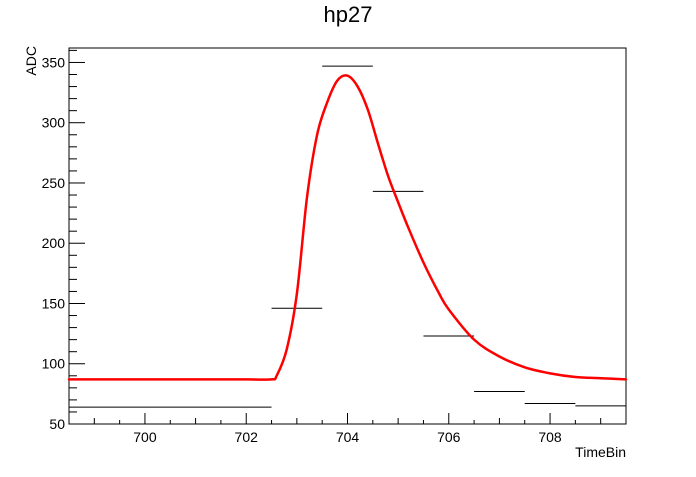 Image resolution: width=696 pixels, height=477 pixels. I want to click on x-tick-label: 702, so click(247, 437).